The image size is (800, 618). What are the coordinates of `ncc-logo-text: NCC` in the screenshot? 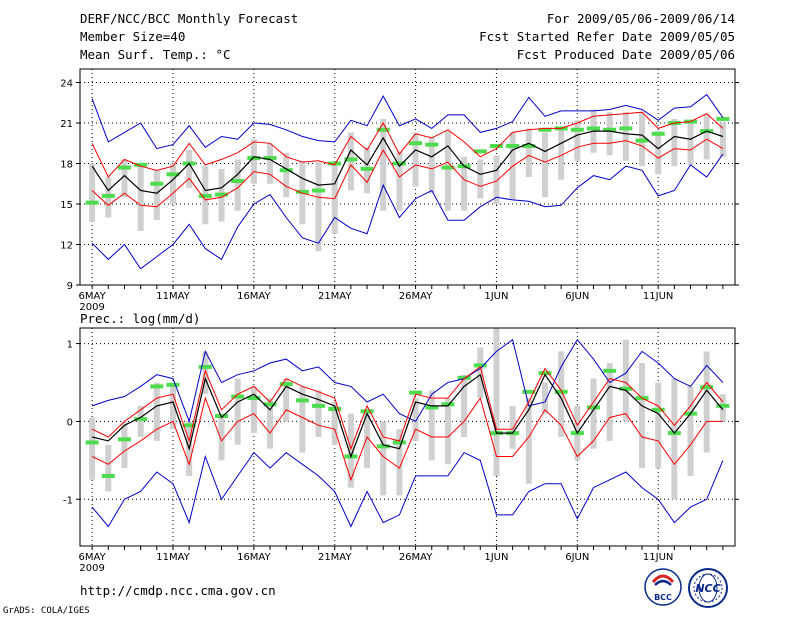 It's located at (707, 588).